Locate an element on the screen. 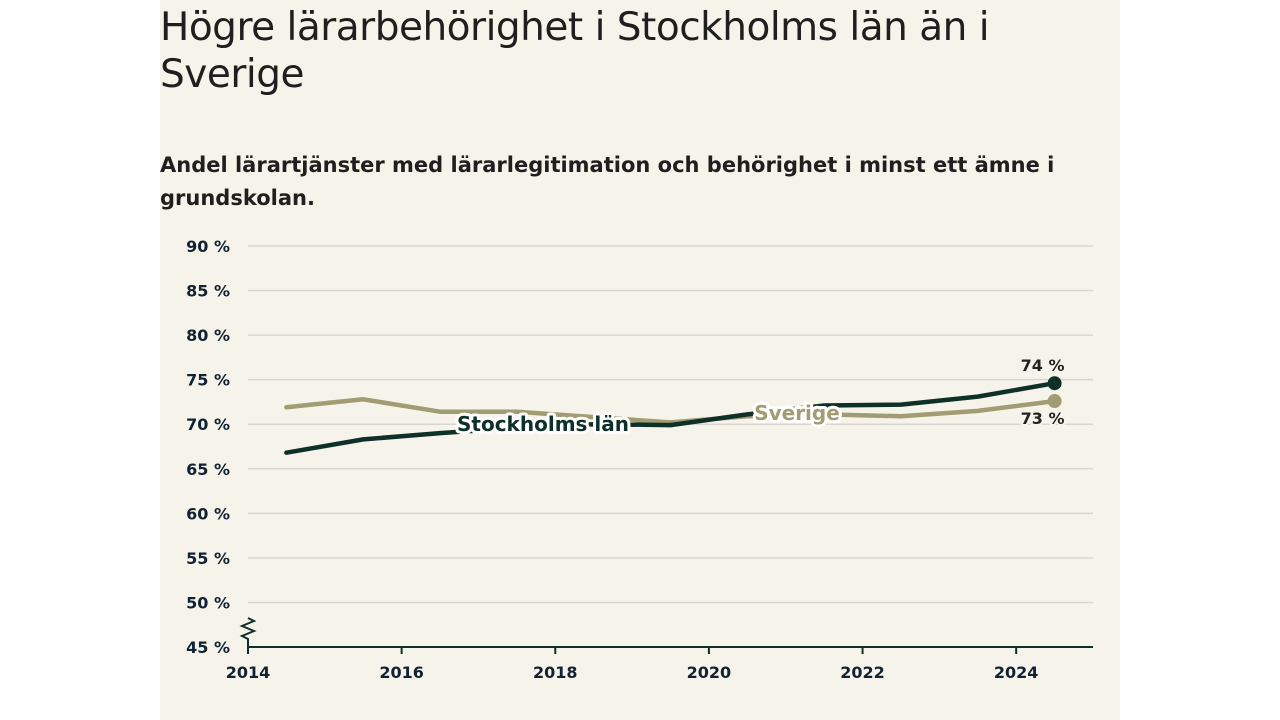 The image size is (1280, 720). series-endpoint-sverige is located at coordinates (1054, 401).